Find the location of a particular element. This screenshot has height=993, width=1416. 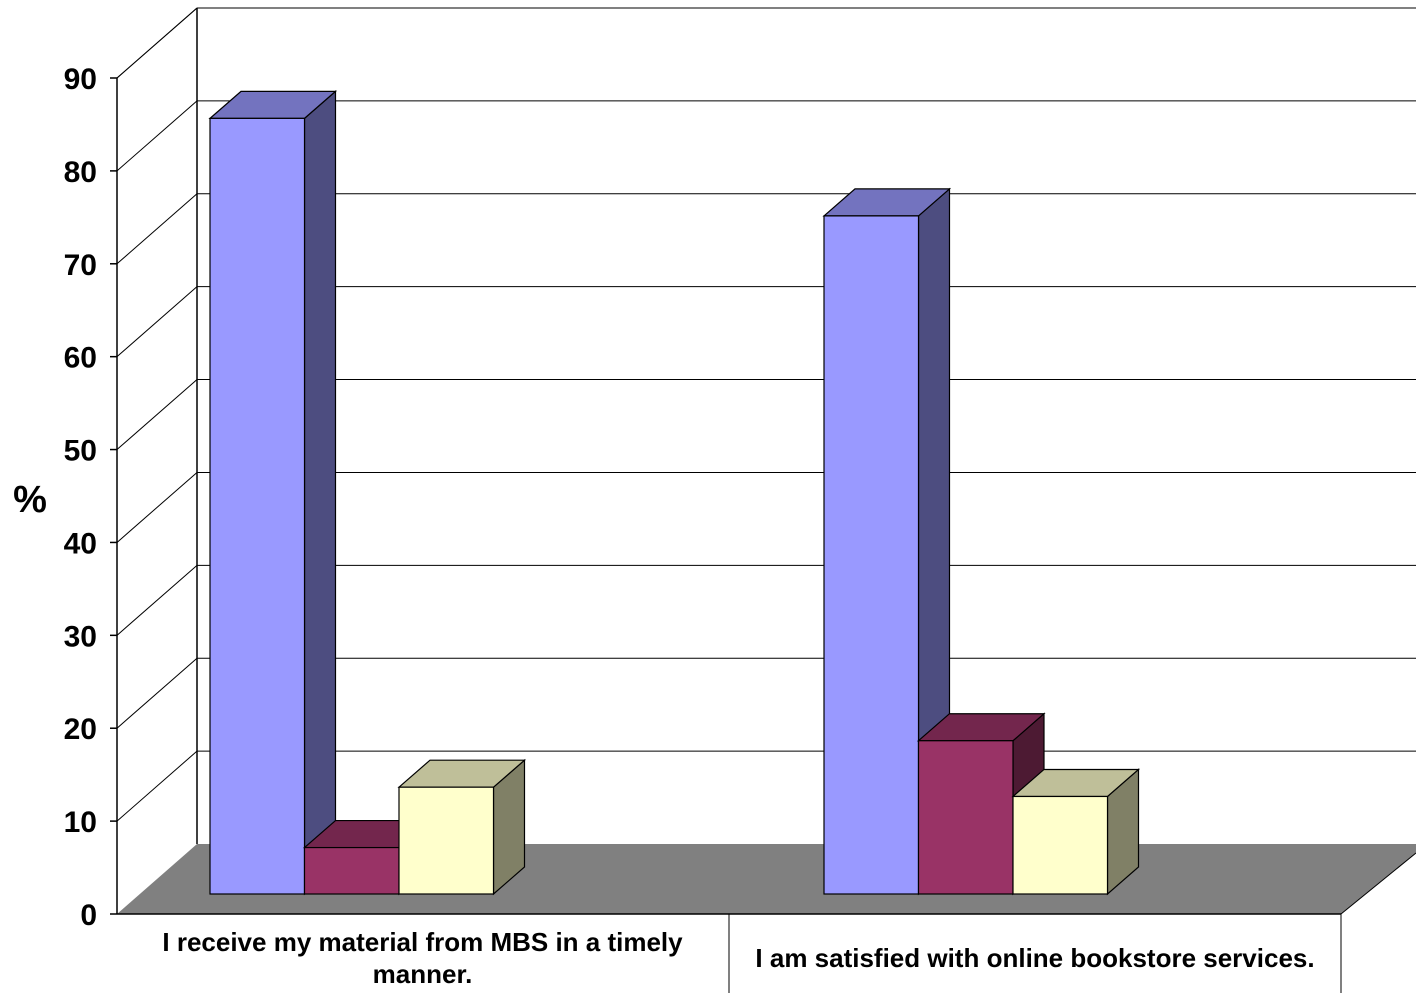

y-tick-label: 40 is located at coordinates (80, 543).